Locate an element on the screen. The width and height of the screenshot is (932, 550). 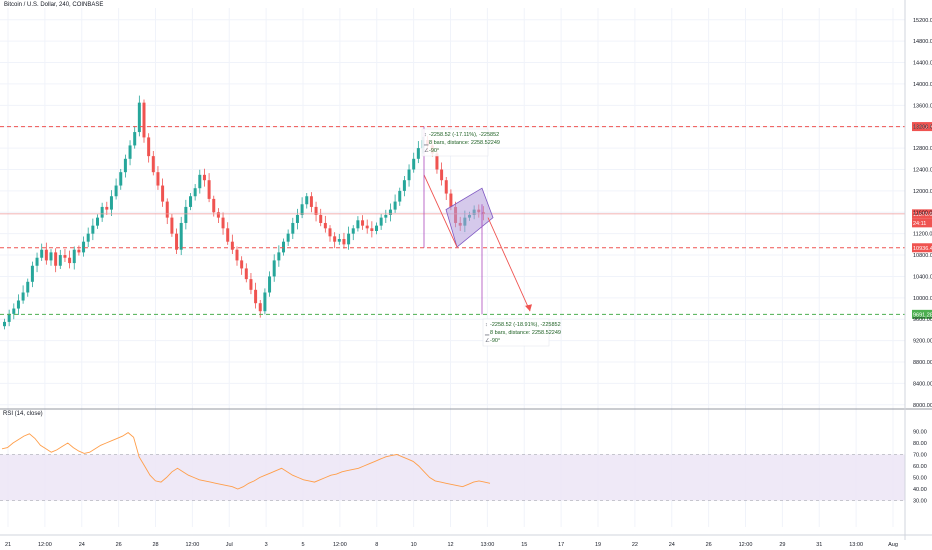
price-range-icon: ↕ is located at coordinates (425, 135).